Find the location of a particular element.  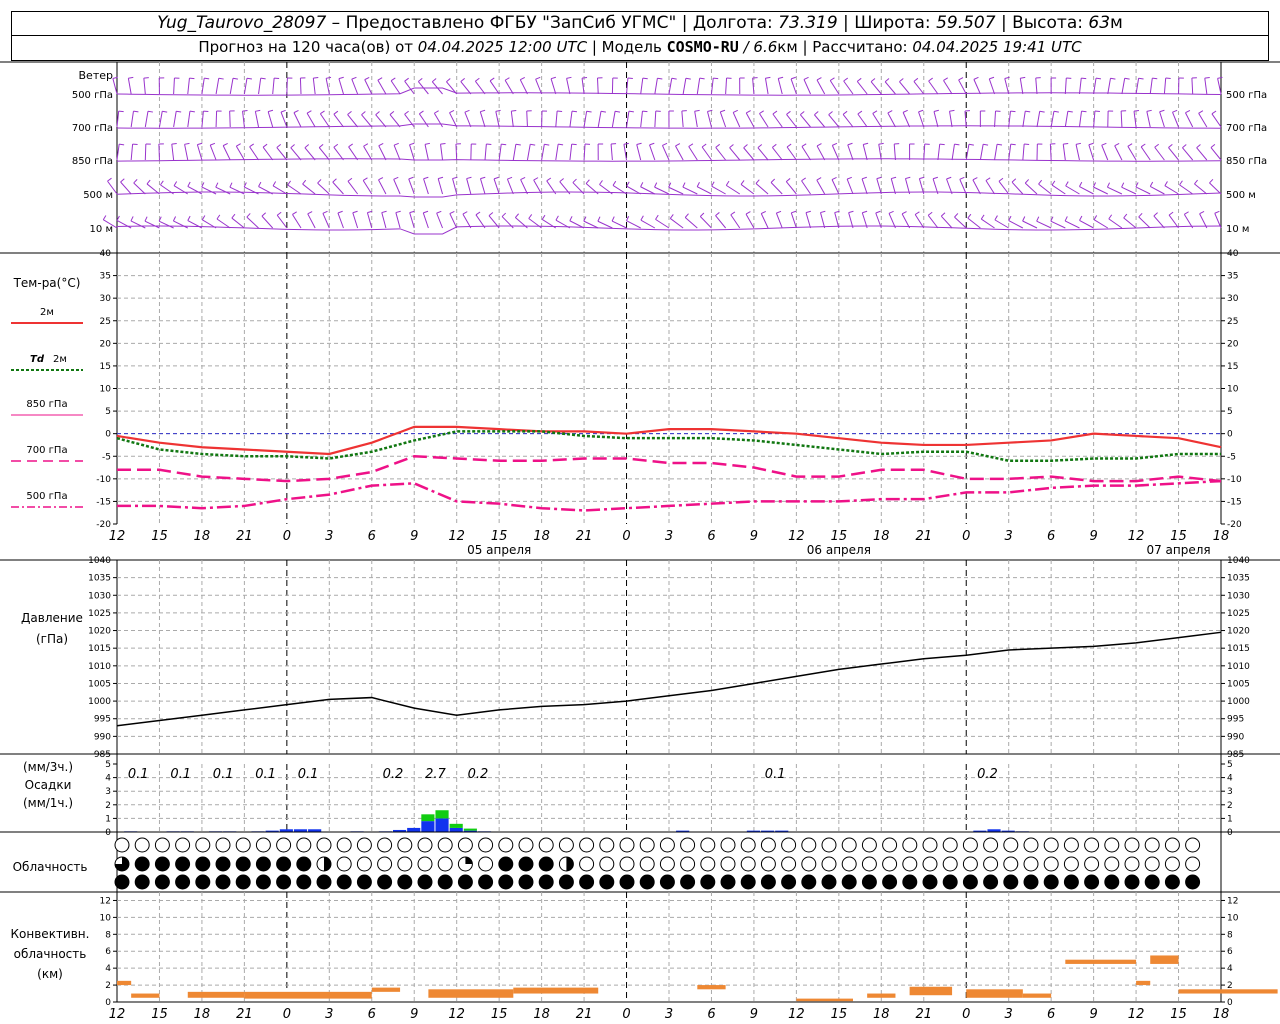

conv-bar is located at coordinates (556, 990).